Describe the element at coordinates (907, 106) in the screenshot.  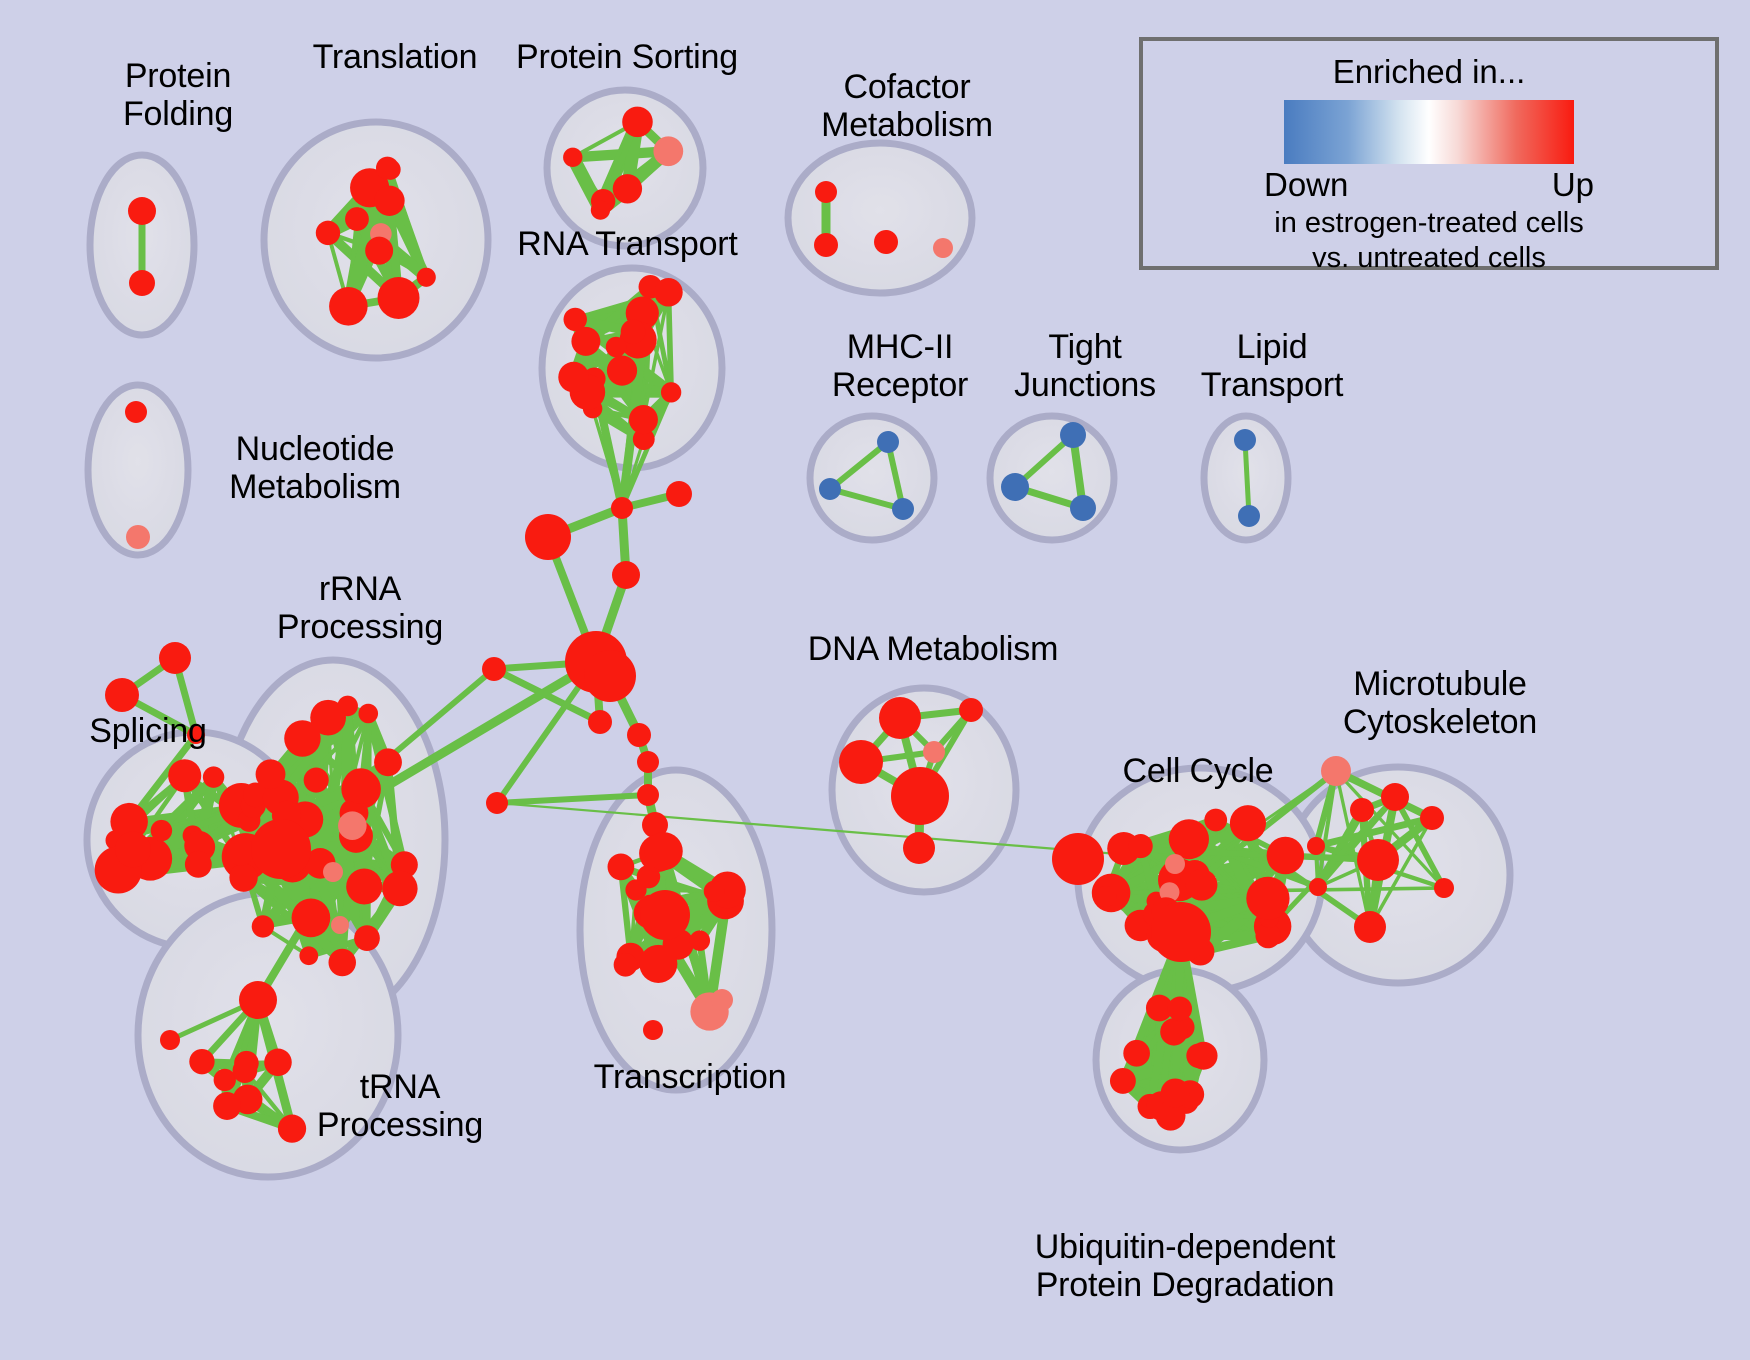
I see `cluster-label-cofactor-metabolism: Cofactor Metabolism` at that location.